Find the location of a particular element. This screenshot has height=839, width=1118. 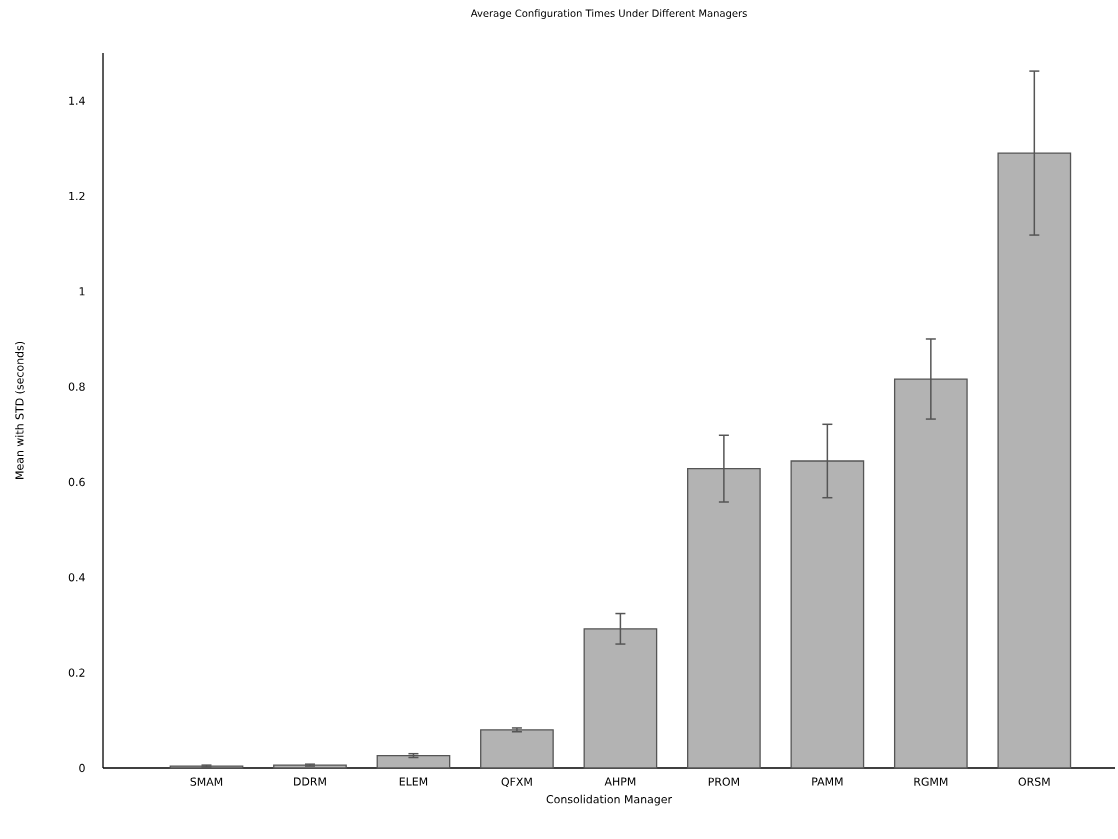

y-axis-title: Mean with STD (seconds) is located at coordinates (20, 410).